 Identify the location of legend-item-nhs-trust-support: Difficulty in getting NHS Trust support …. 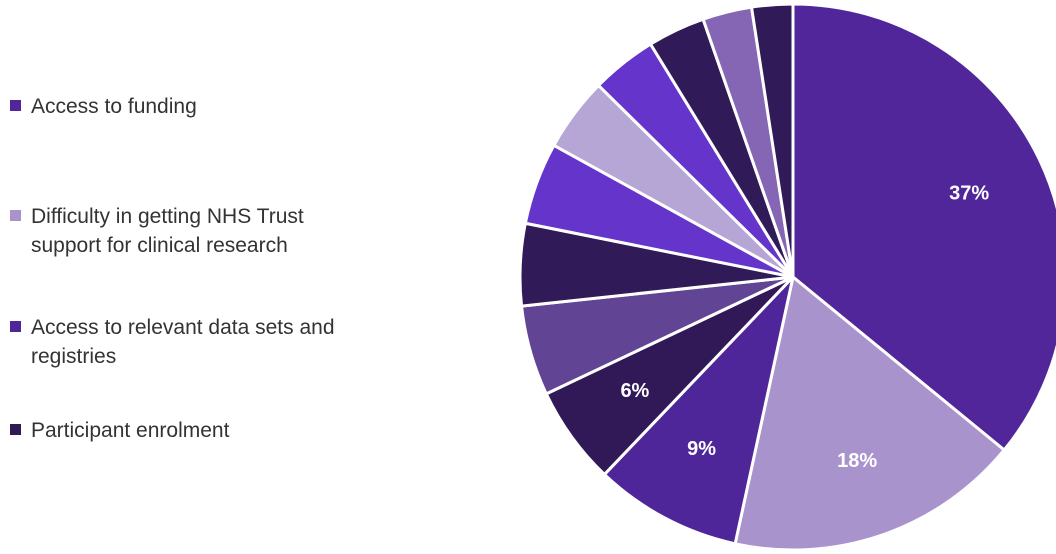
(190, 231).